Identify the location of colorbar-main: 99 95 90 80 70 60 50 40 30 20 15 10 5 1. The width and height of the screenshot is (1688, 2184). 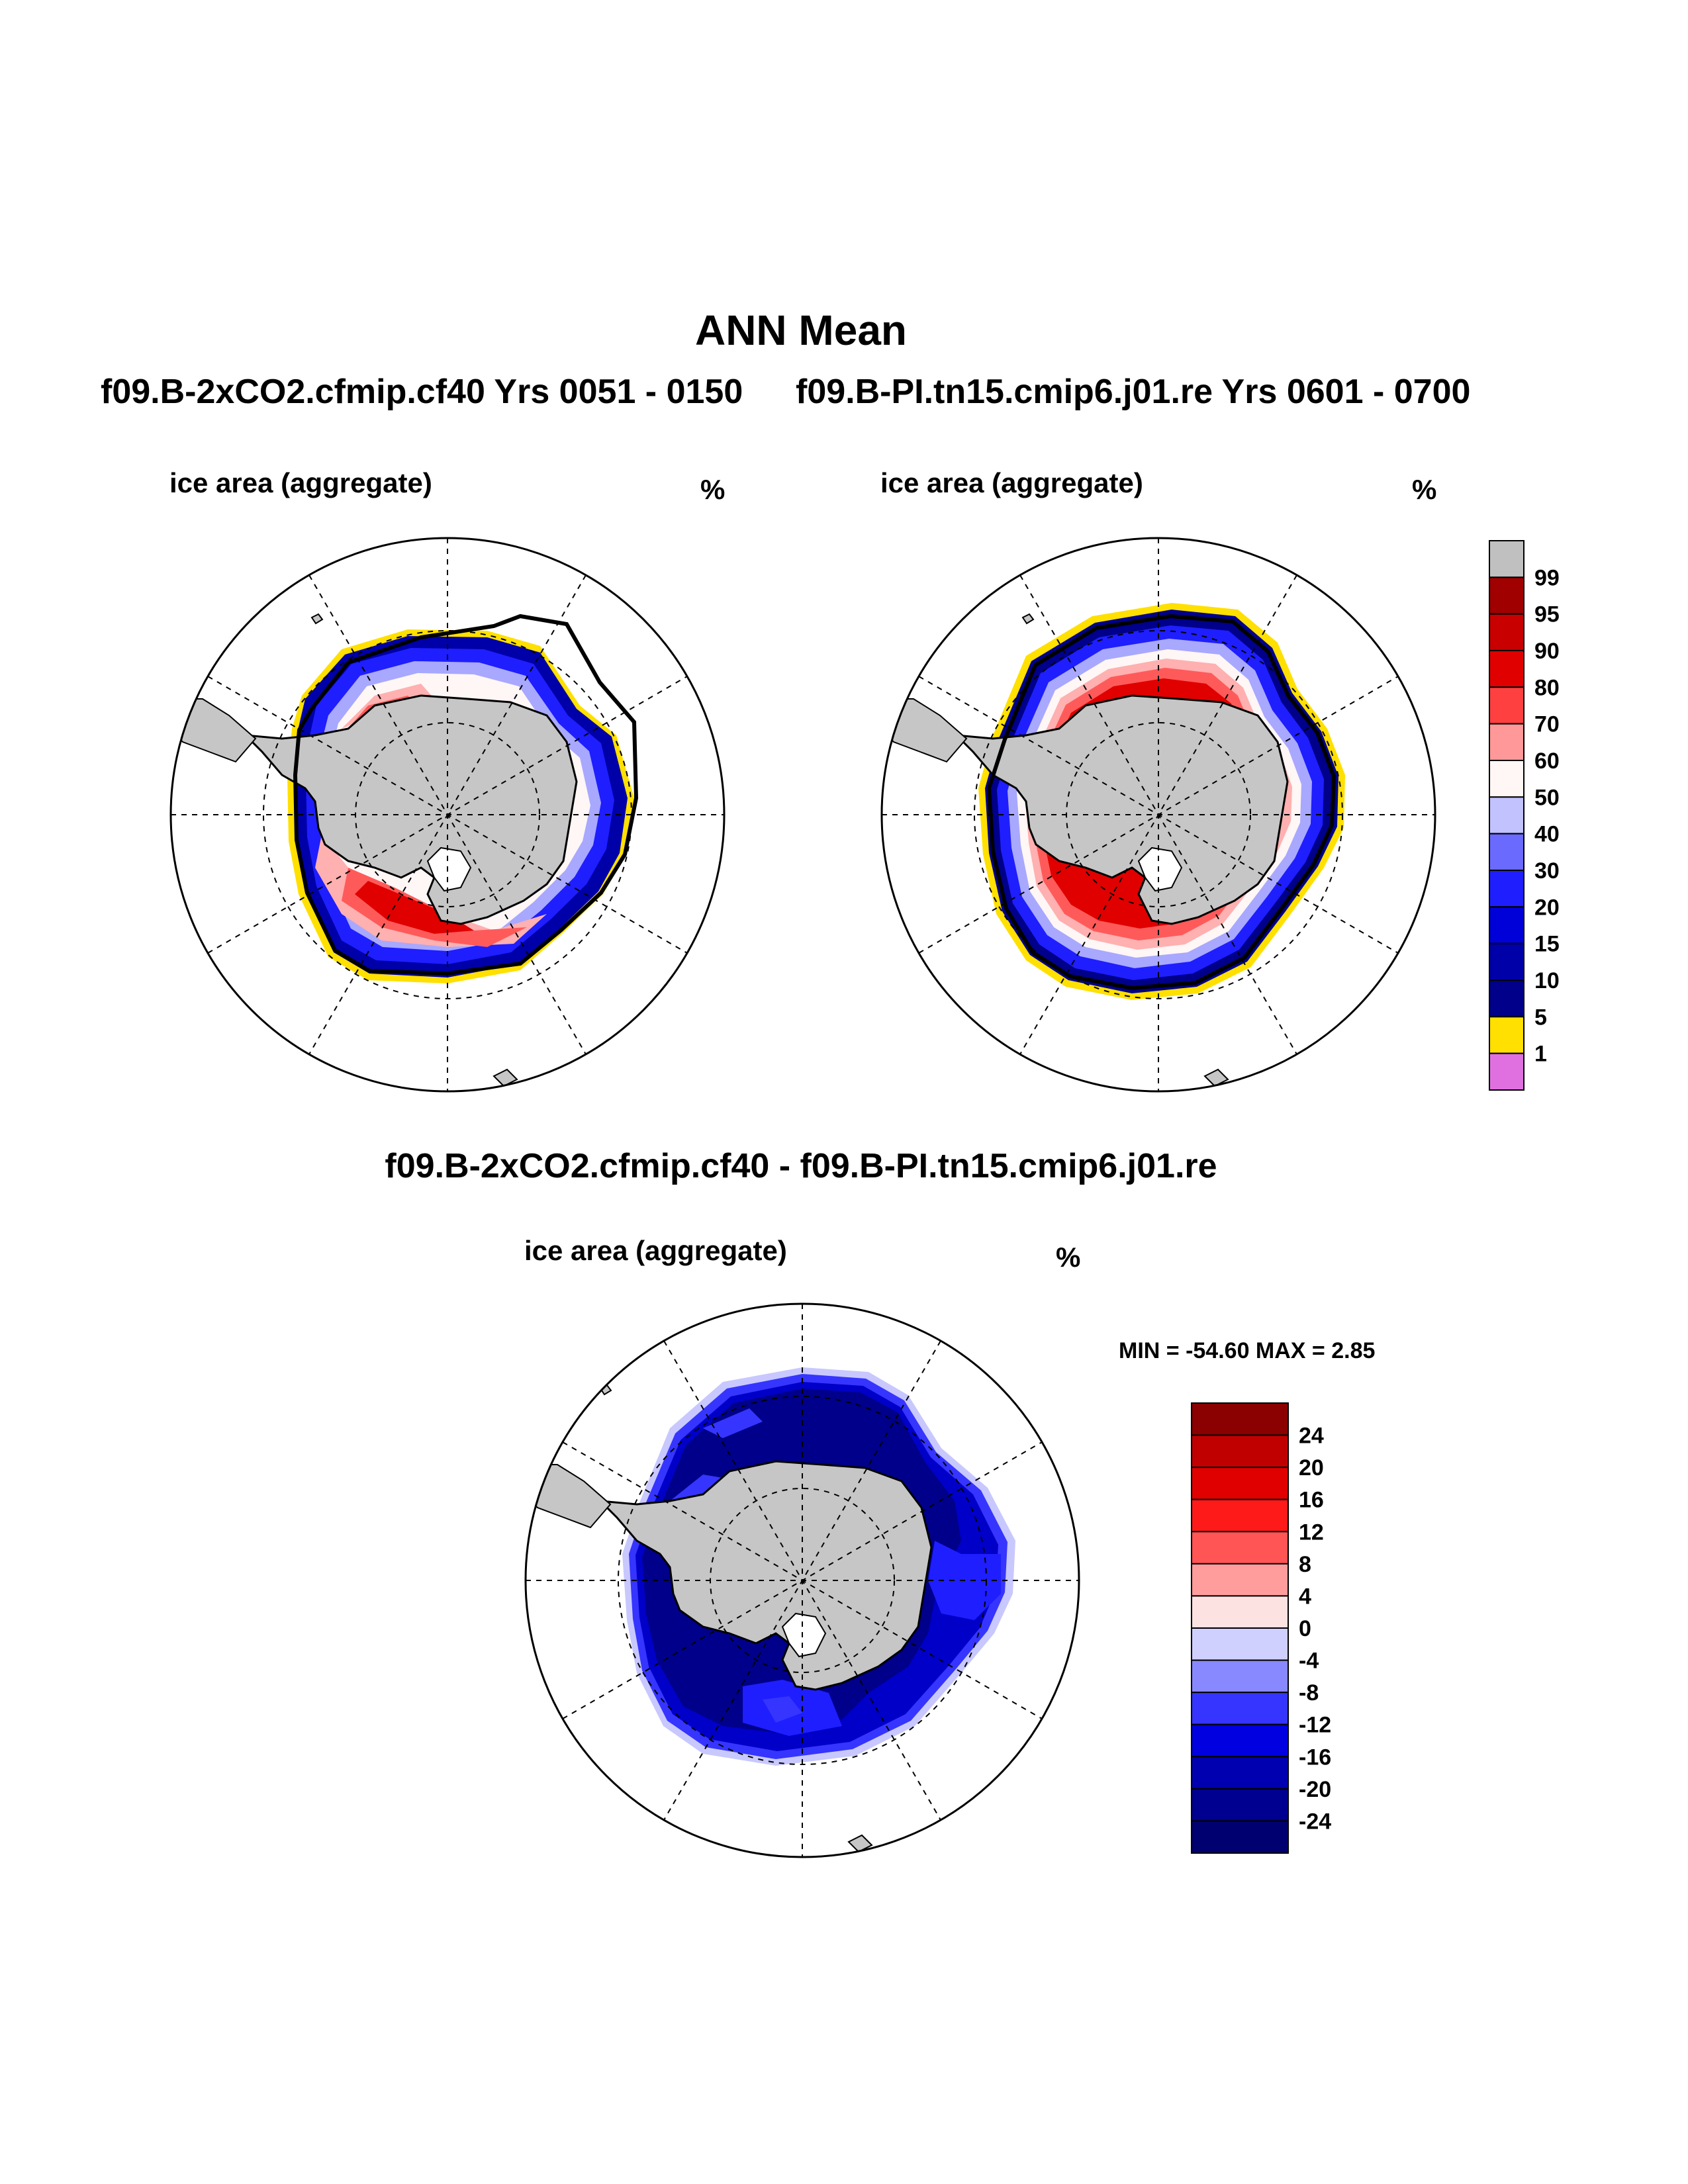
(1524, 815).